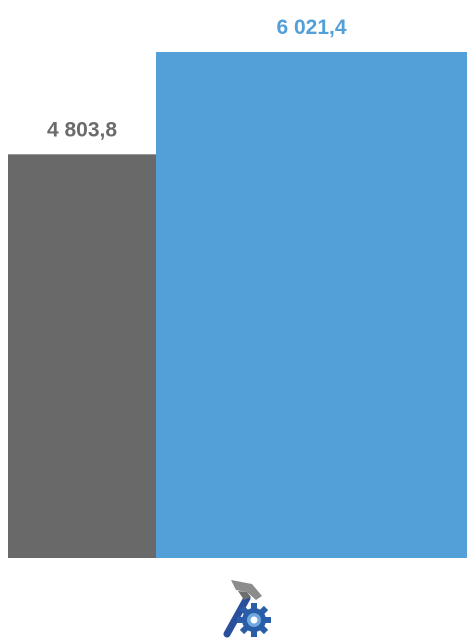 This screenshot has height=640, width=467. I want to click on data-labels-group: 4 803,8 6 021,4, so click(197, 78).